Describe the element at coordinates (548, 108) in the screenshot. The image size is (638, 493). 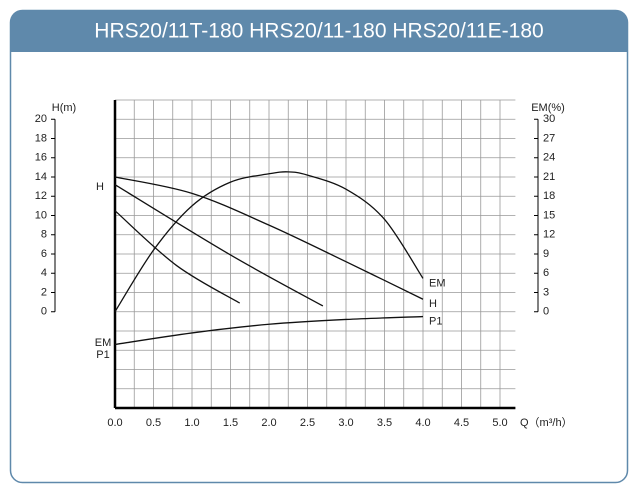
I see `y2-axis-title: EM(%)` at that location.